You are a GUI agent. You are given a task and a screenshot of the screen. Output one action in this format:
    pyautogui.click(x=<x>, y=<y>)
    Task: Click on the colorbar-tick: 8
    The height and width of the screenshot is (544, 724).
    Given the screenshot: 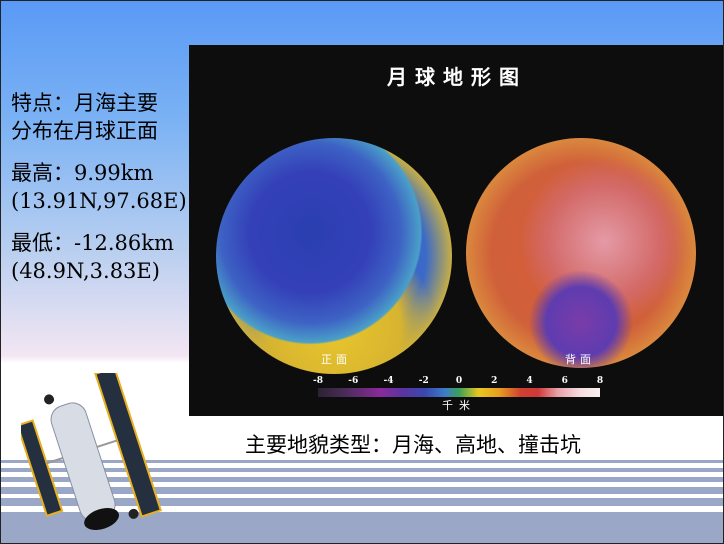 What is the action you would take?
    pyautogui.click(x=600, y=381)
    